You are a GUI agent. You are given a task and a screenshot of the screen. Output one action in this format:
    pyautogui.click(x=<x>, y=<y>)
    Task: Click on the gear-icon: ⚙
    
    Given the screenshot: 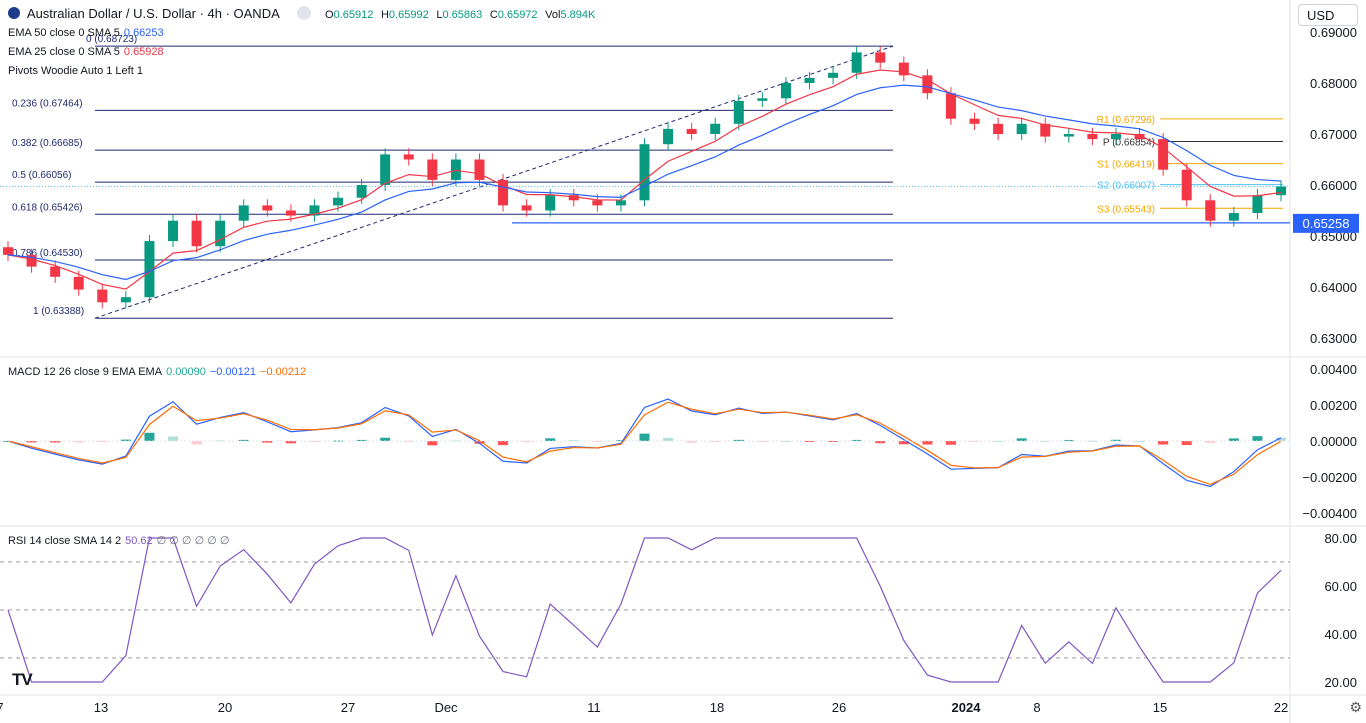 What is the action you would take?
    pyautogui.click(x=1355, y=707)
    